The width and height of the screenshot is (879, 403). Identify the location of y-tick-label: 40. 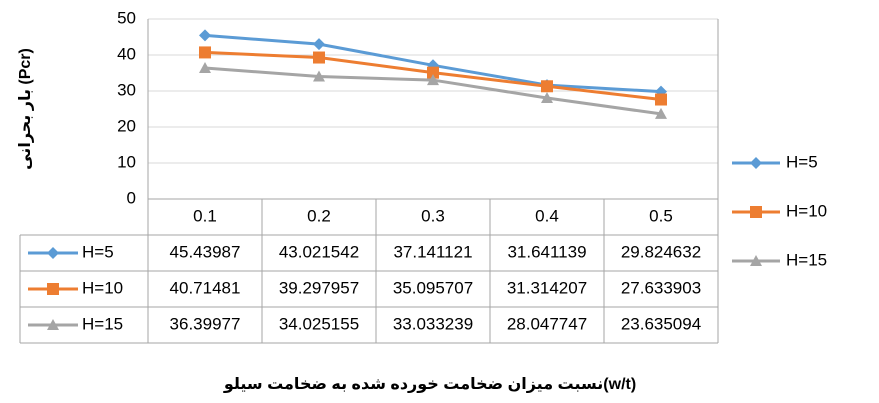
(126, 53).